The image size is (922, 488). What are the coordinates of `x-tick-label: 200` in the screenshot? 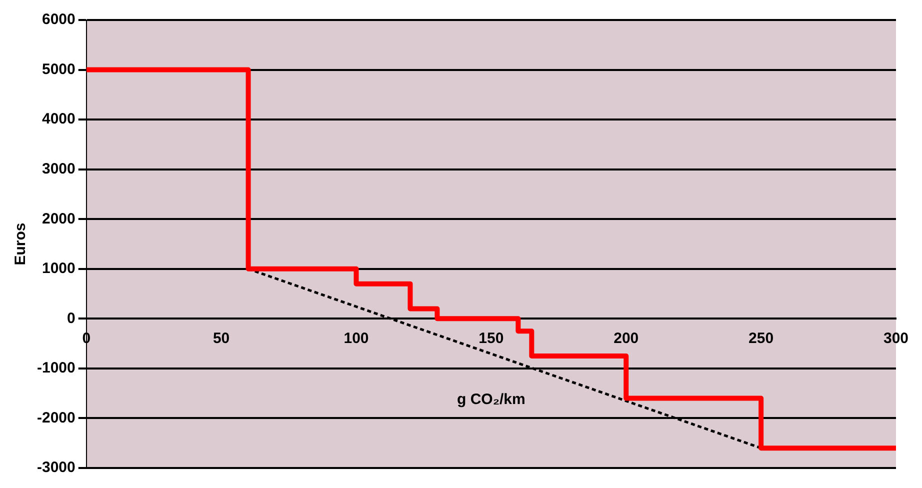 It's located at (626, 338).